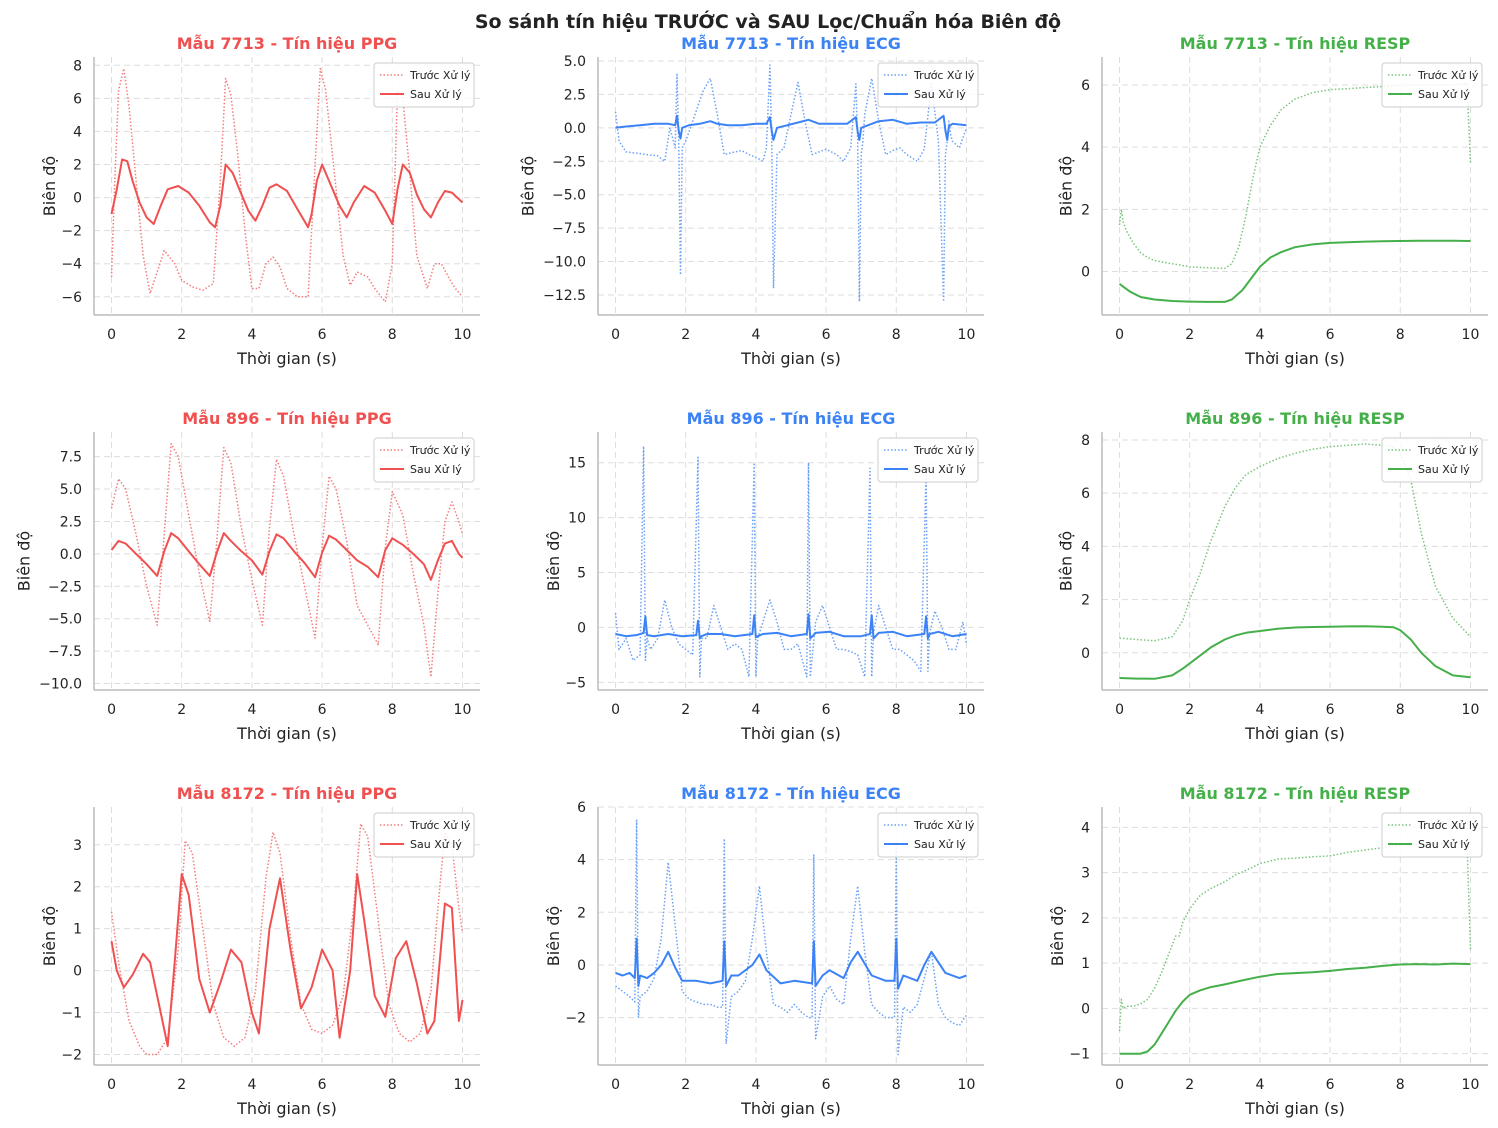  Describe the element at coordinates (564, 296) in the screenshot. I see `y-tick-label: −12.5` at that location.